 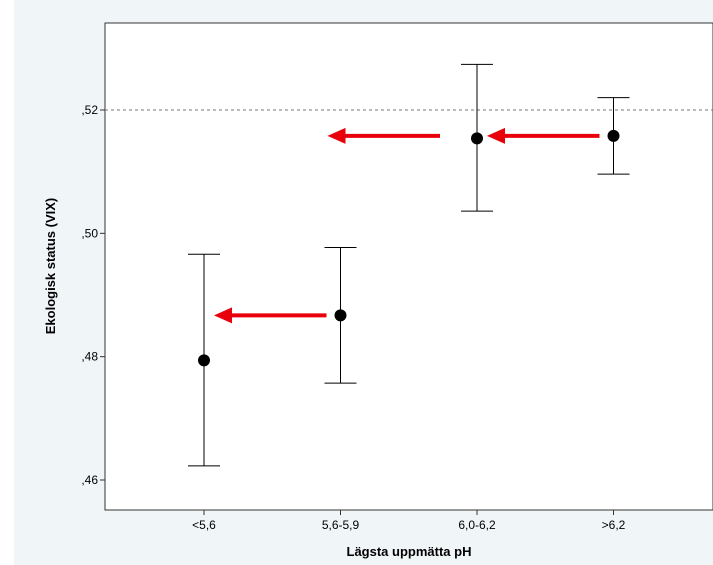 I want to click on x-axis-label: Lägsta uppmätta pH, so click(x=409, y=551).